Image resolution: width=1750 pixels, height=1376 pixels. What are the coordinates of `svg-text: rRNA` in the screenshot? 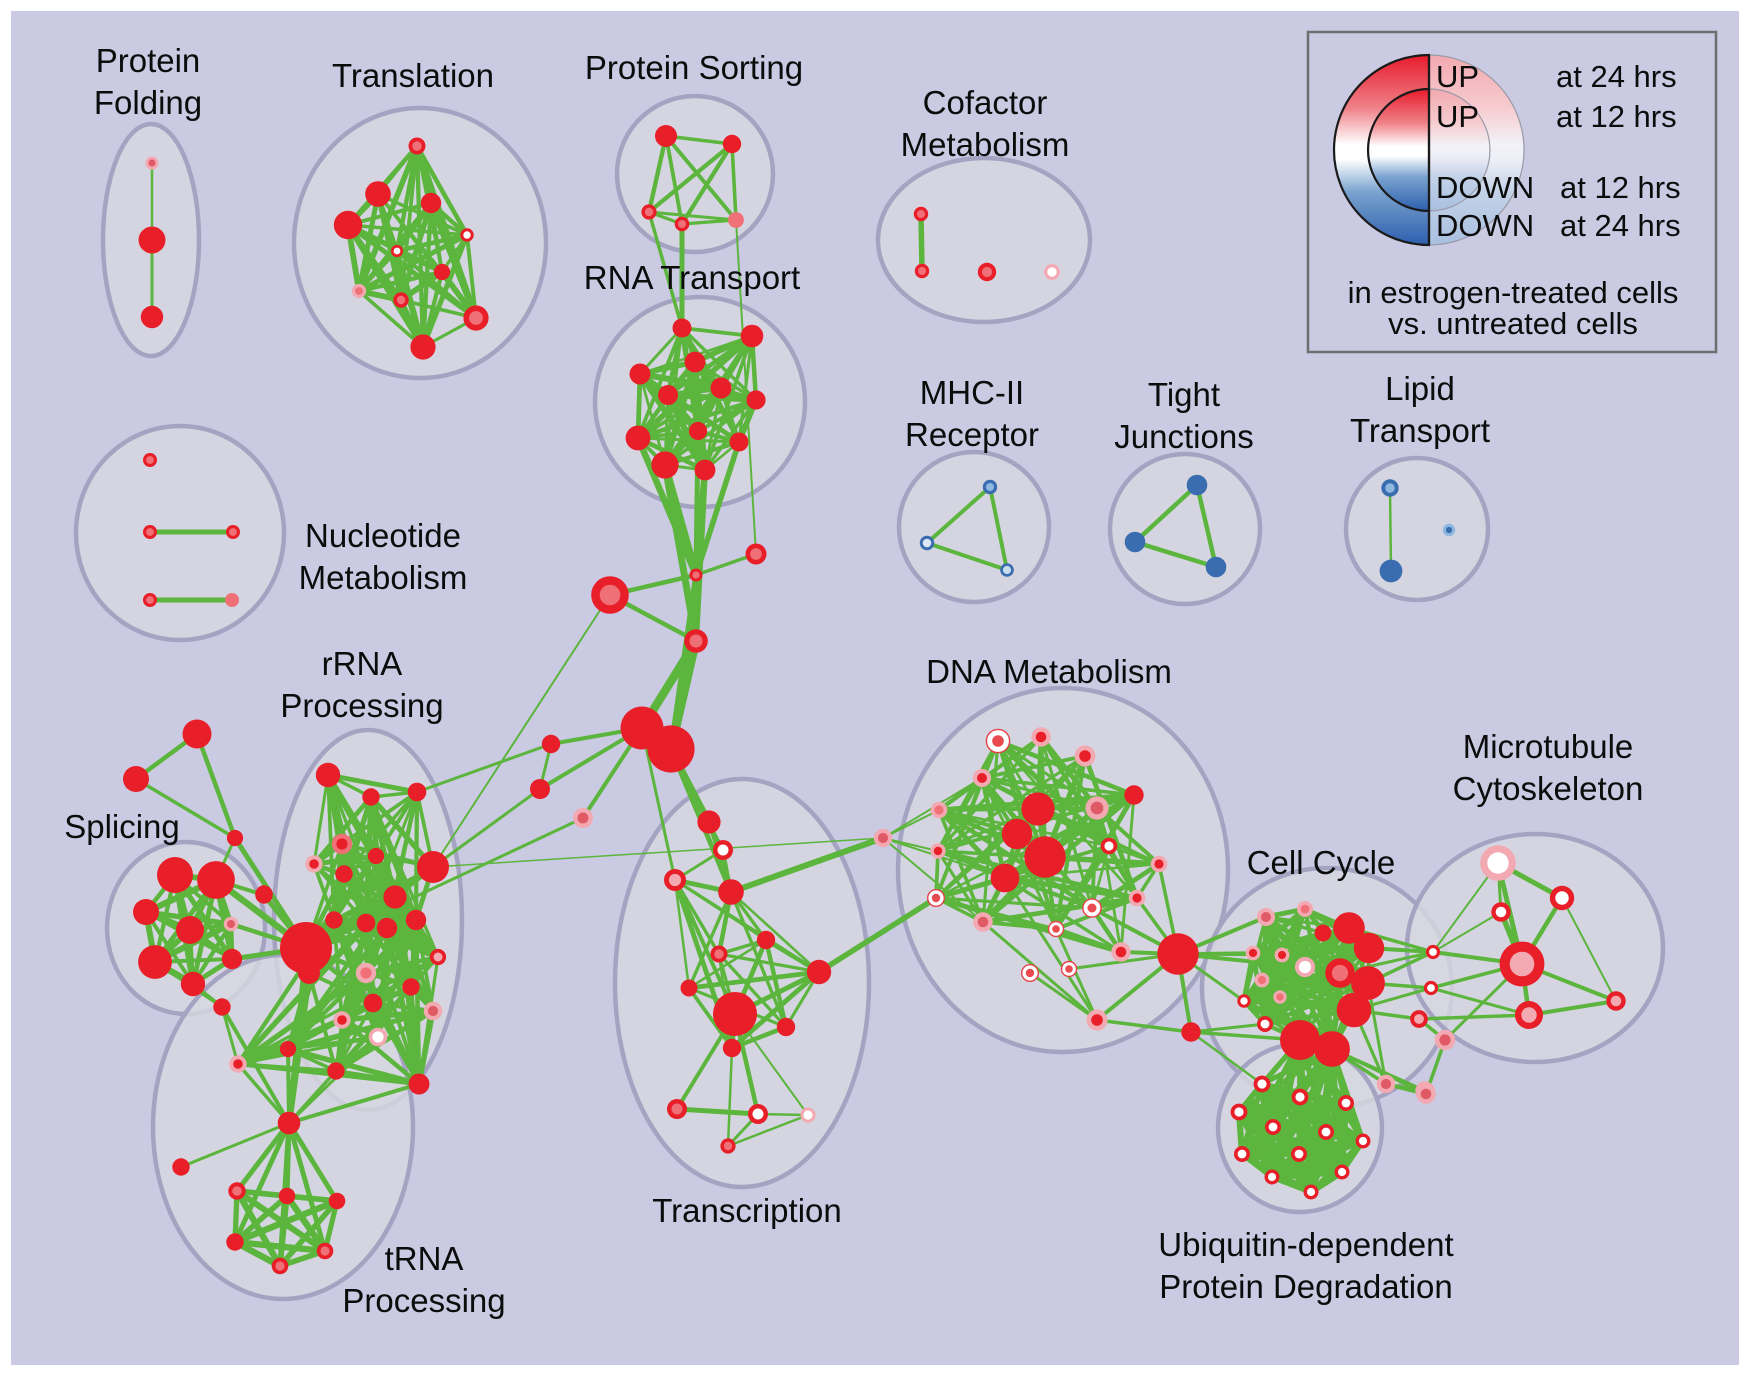 It's located at (362, 663).